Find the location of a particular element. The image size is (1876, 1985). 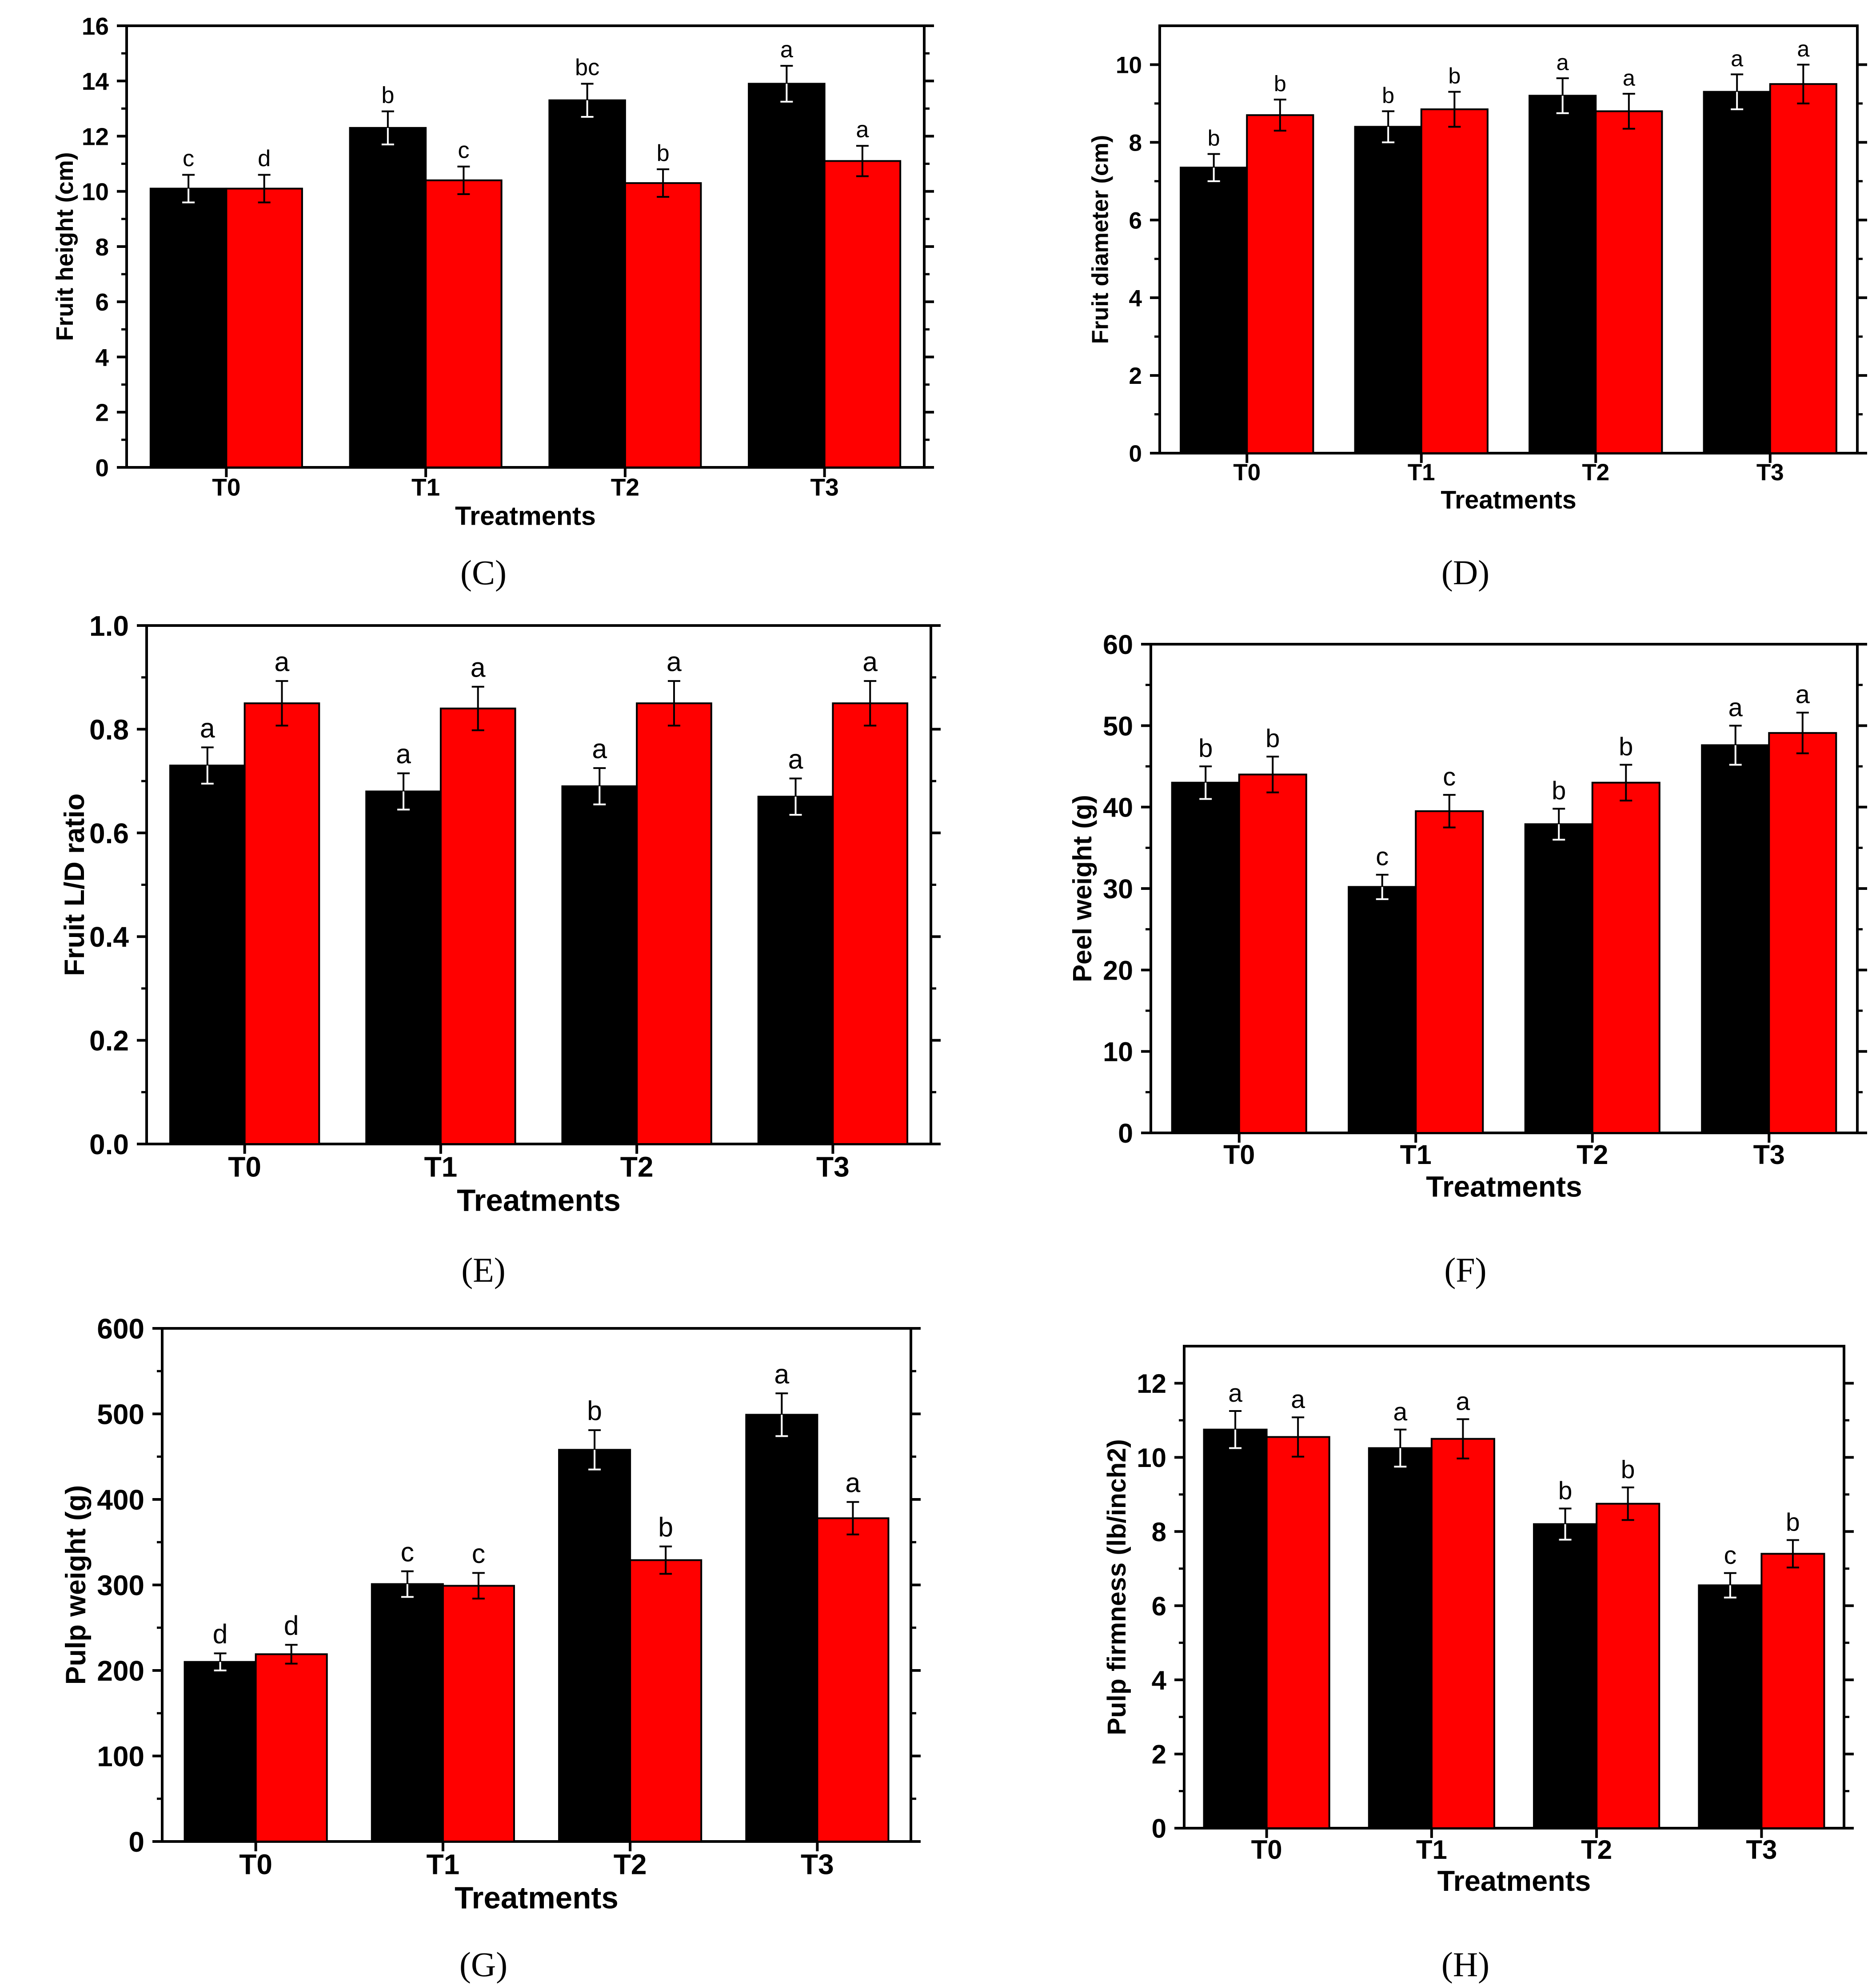

y-tick-label: 500 is located at coordinates (120, 1415).